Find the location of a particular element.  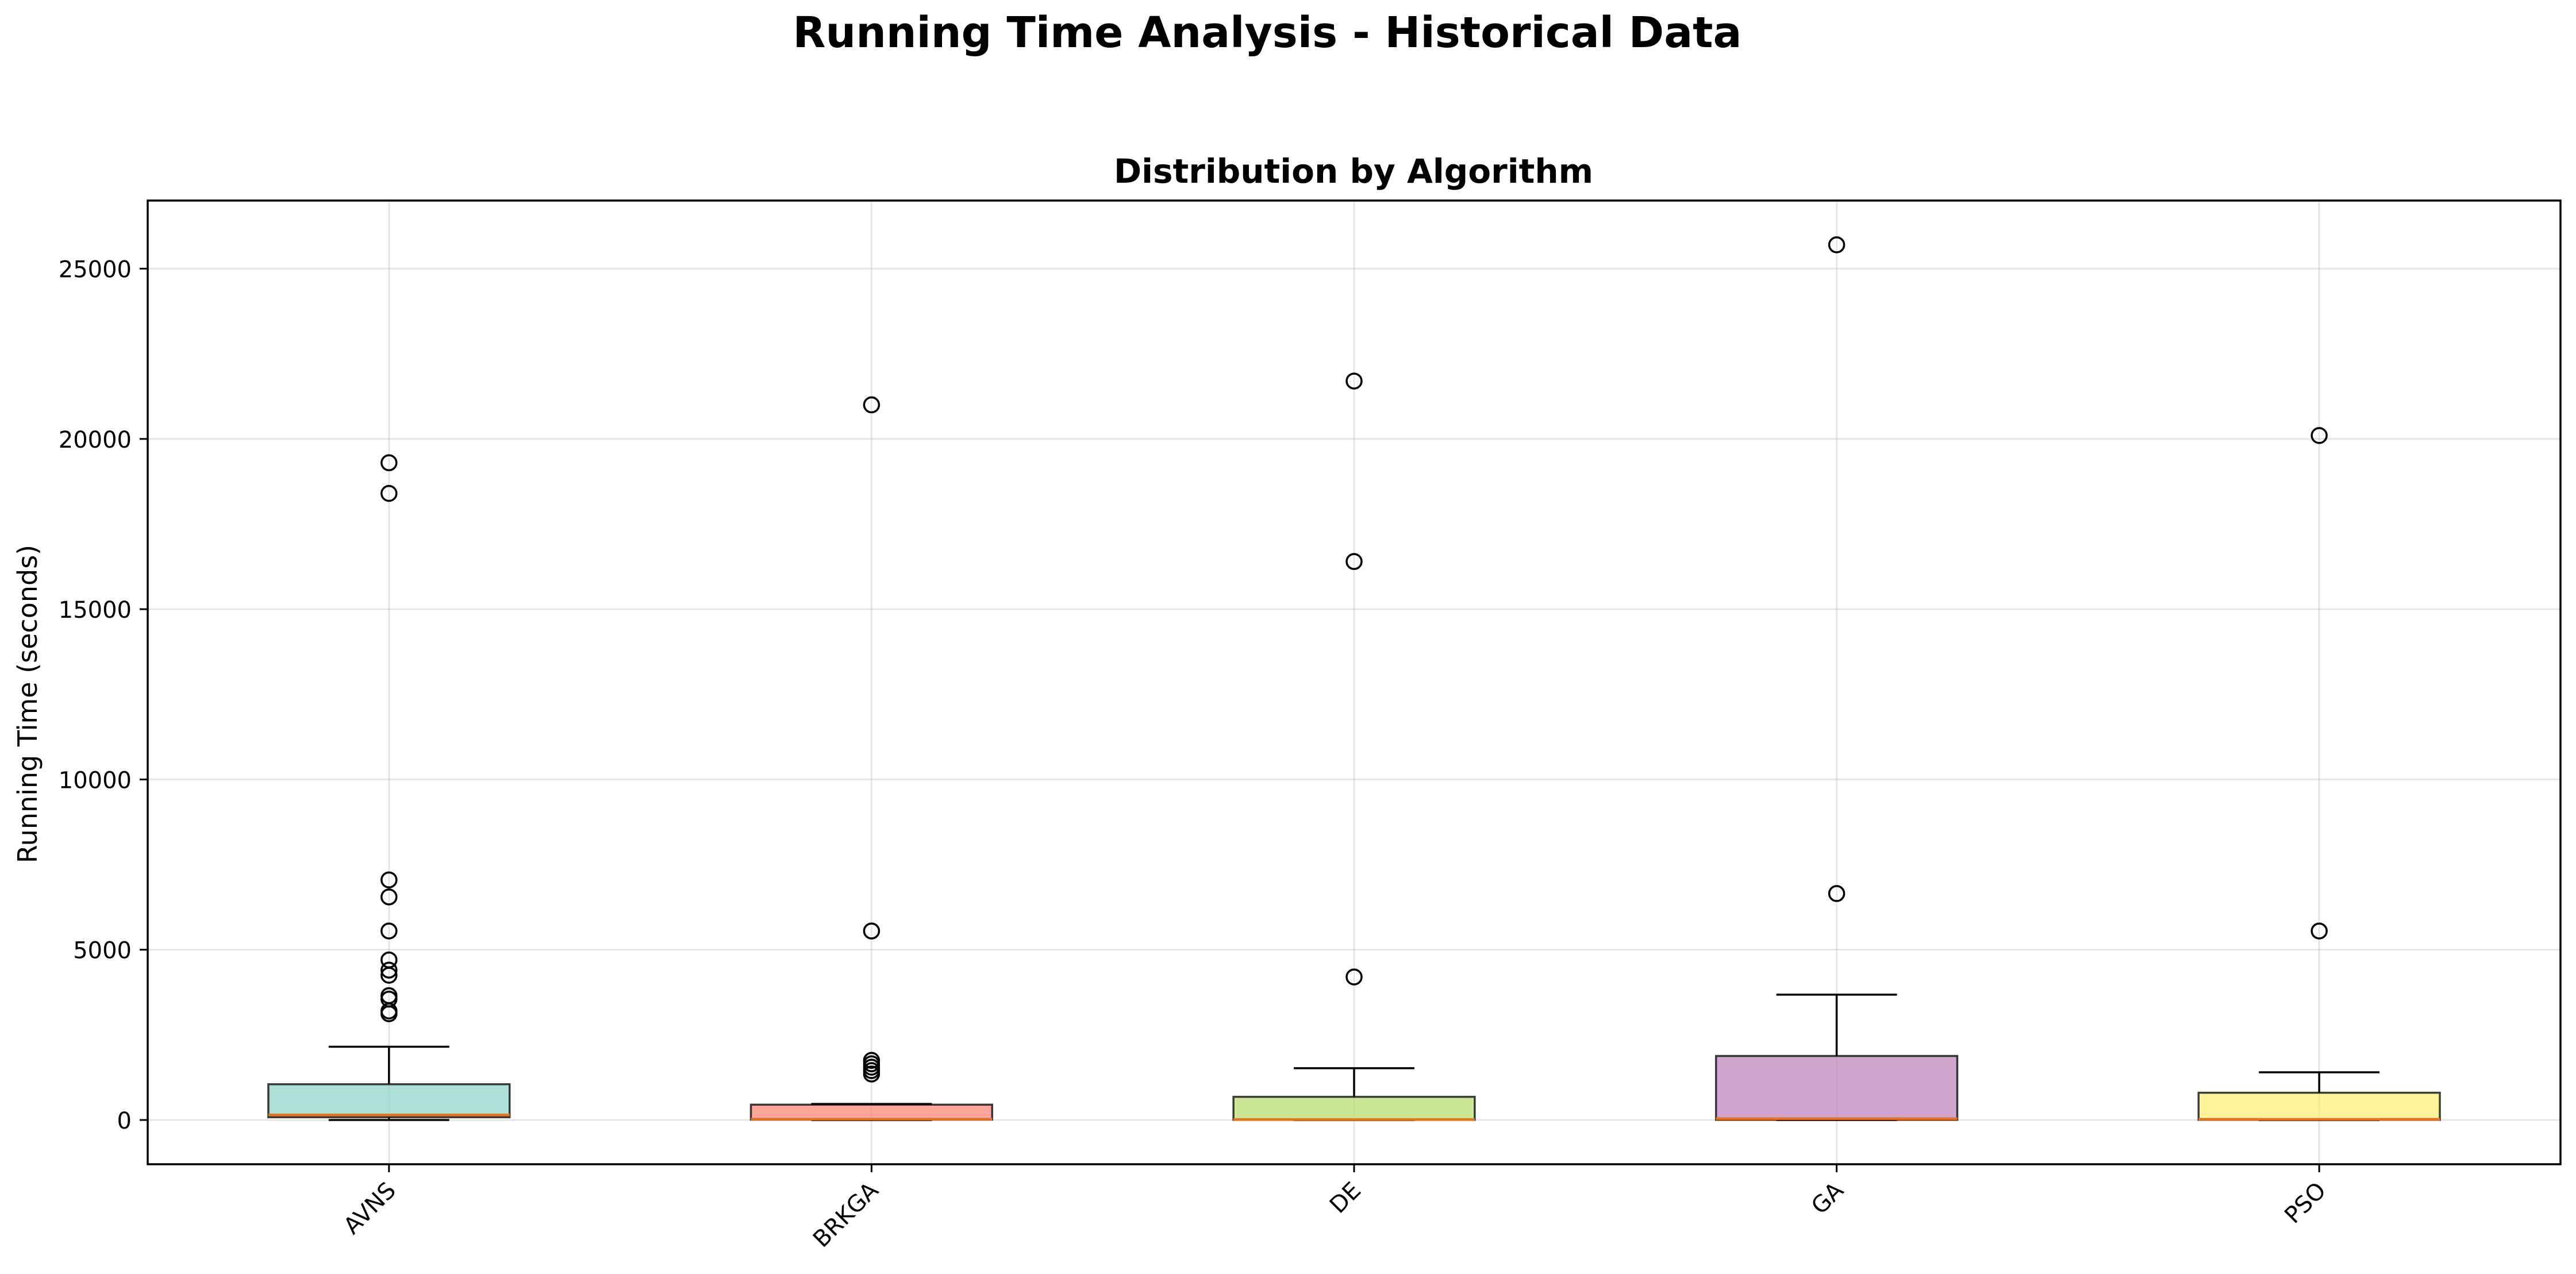

box-avns is located at coordinates (389, 787).